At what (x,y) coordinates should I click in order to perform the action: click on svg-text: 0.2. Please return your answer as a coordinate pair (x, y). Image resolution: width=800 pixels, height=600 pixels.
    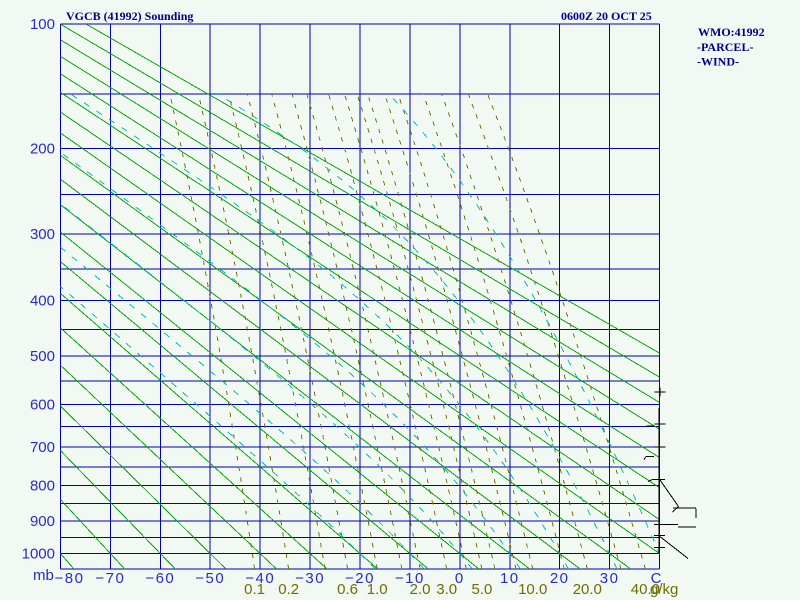
    Looking at the image, I should click on (288, 589).